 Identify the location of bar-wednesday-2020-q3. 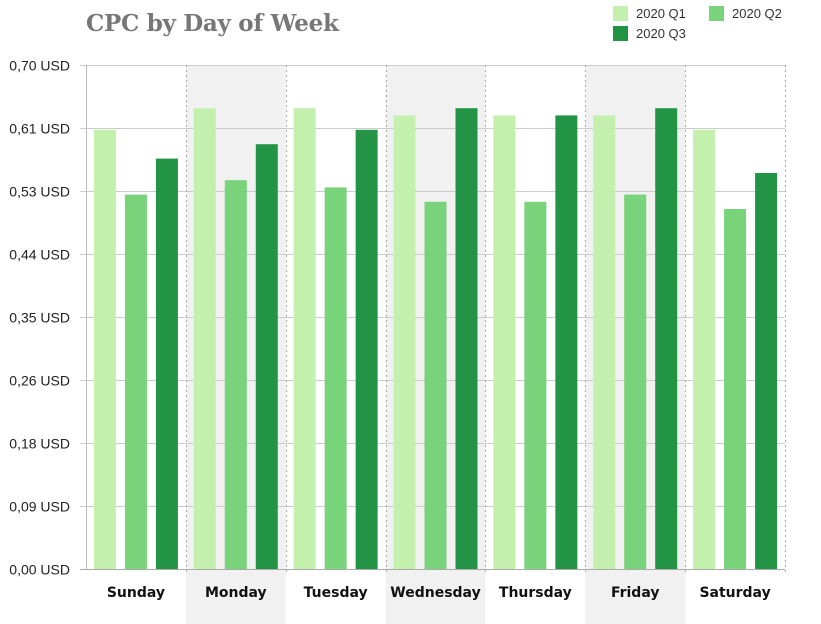
(466, 338).